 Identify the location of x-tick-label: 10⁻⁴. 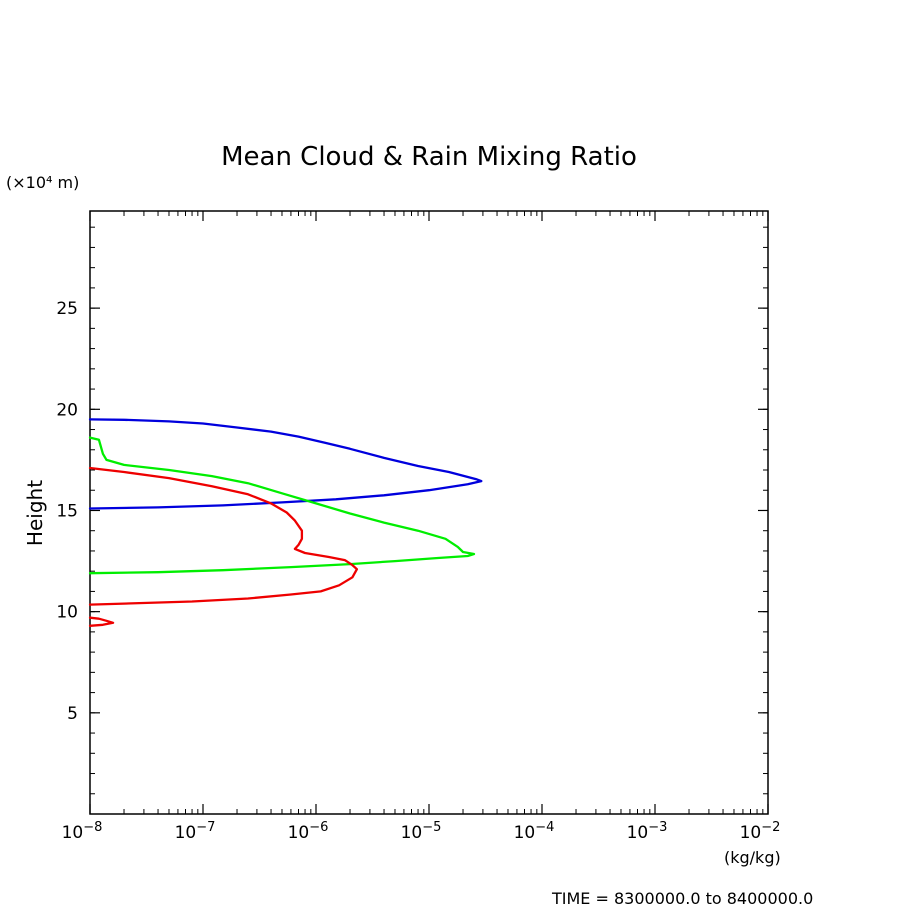
(534, 831).